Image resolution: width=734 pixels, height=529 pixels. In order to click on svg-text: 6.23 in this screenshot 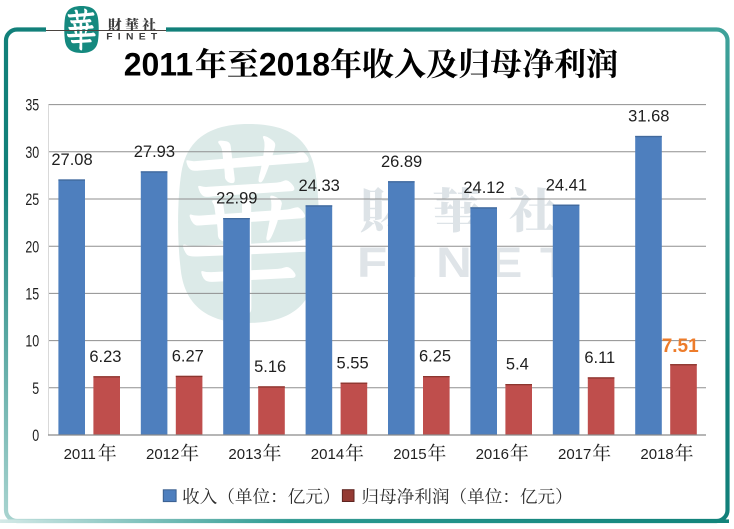, I will do `click(105, 357)`.